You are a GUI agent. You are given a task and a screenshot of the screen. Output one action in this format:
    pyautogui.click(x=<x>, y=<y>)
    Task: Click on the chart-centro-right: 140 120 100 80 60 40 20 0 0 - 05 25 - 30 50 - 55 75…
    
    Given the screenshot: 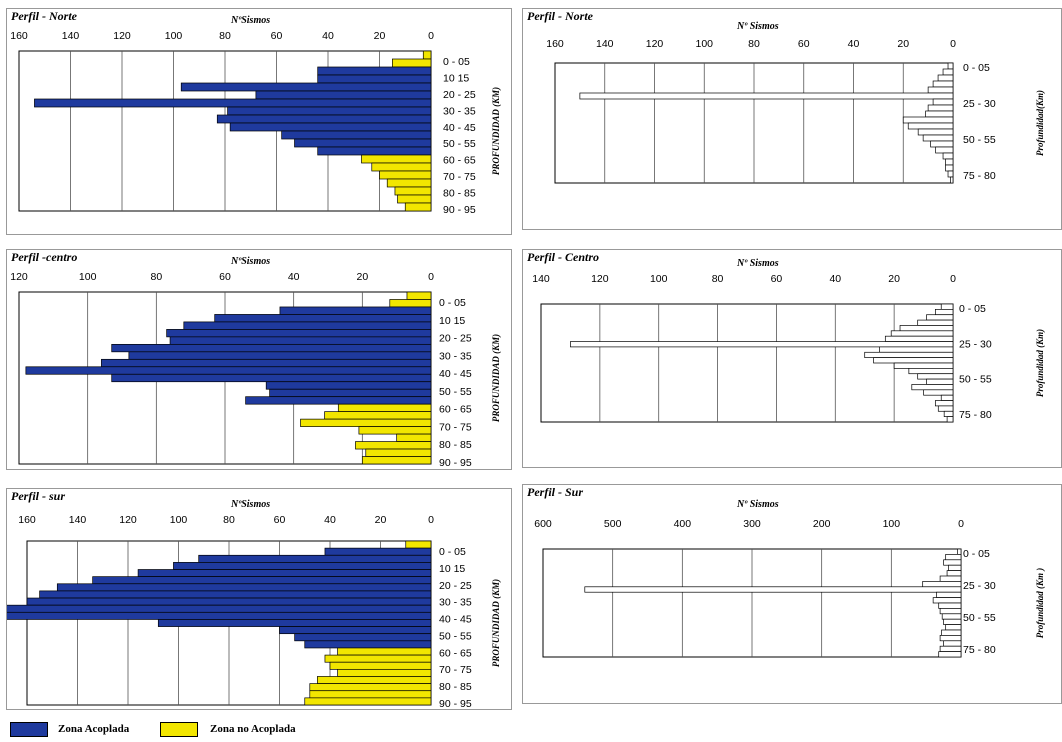 What is the action you would take?
    pyautogui.click(x=788, y=348)
    